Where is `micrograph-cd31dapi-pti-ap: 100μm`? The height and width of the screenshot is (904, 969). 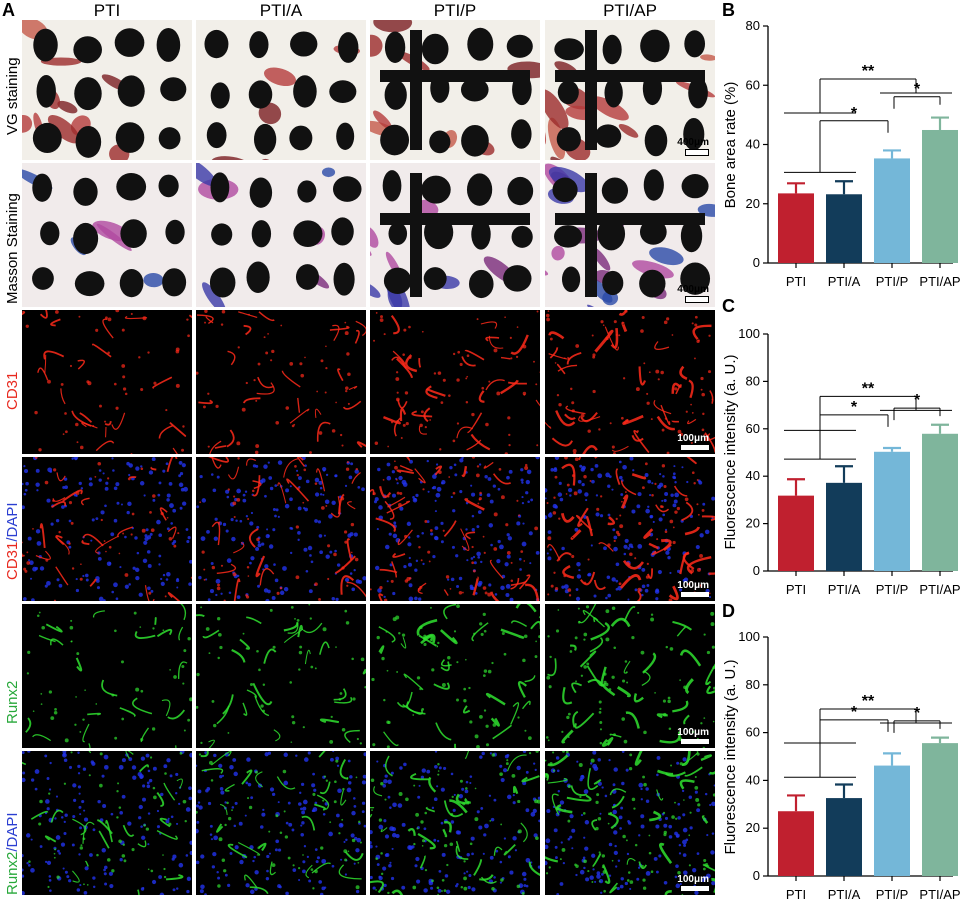
micrograph-cd31dapi-pti-ap: 100μm is located at coordinates (630, 529).